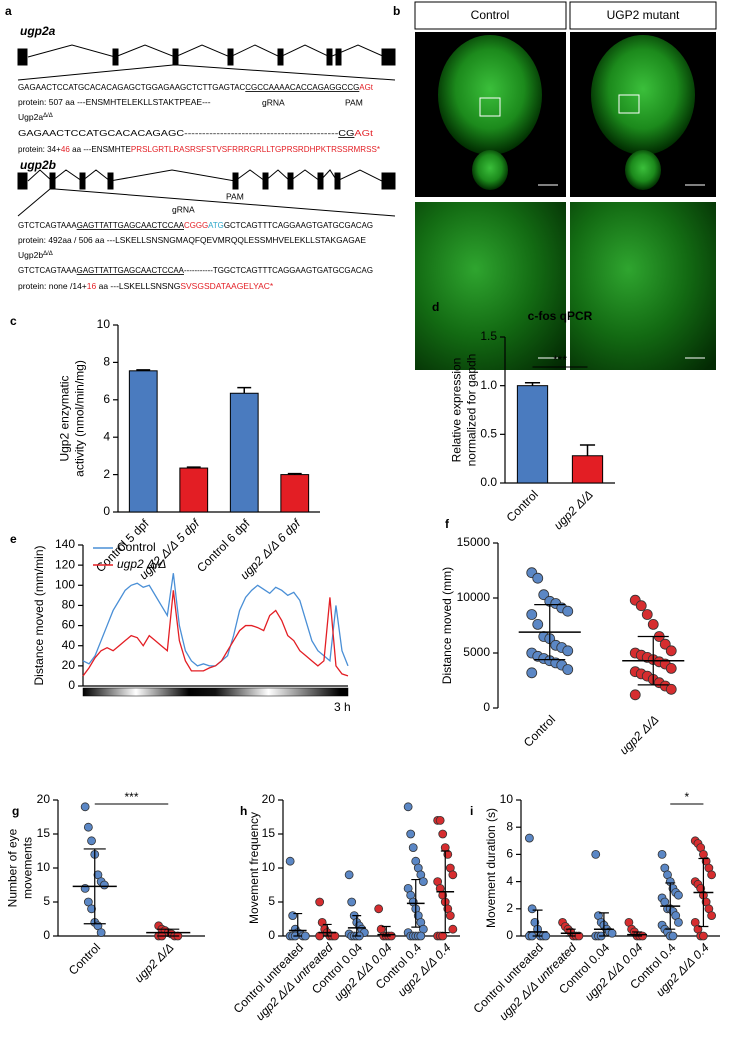 This screenshot has width=730, height=1062. What do you see at coordinates (254, 868) in the screenshot?
I see `y-axis-label: Movement frequency` at bounding box center [254, 868].